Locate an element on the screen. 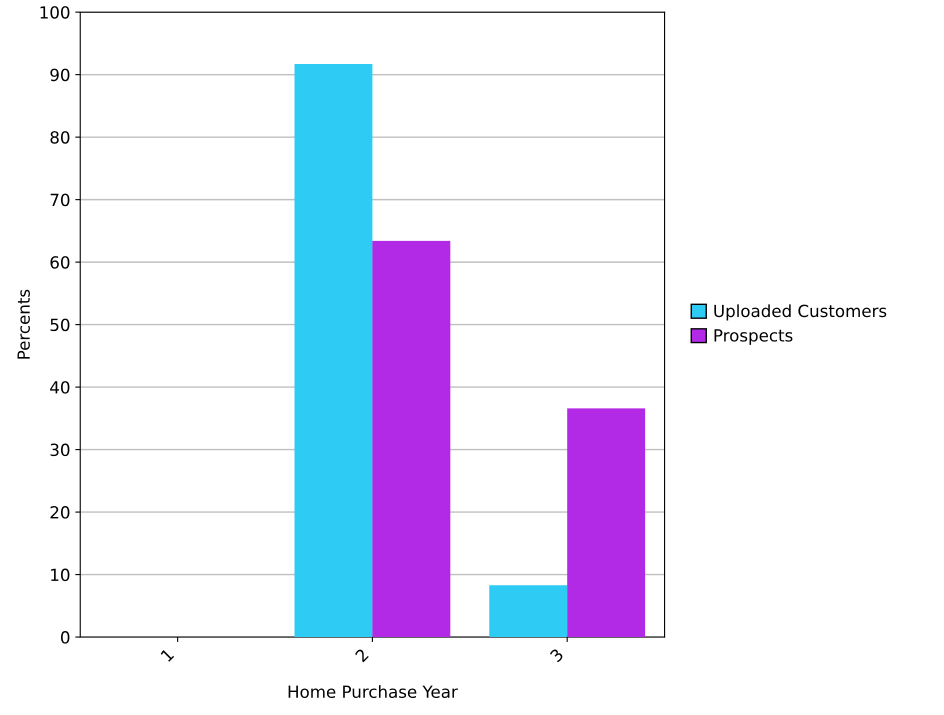 This screenshot has width=944, height=715. legend-label: Uploaded Customers is located at coordinates (800, 312).